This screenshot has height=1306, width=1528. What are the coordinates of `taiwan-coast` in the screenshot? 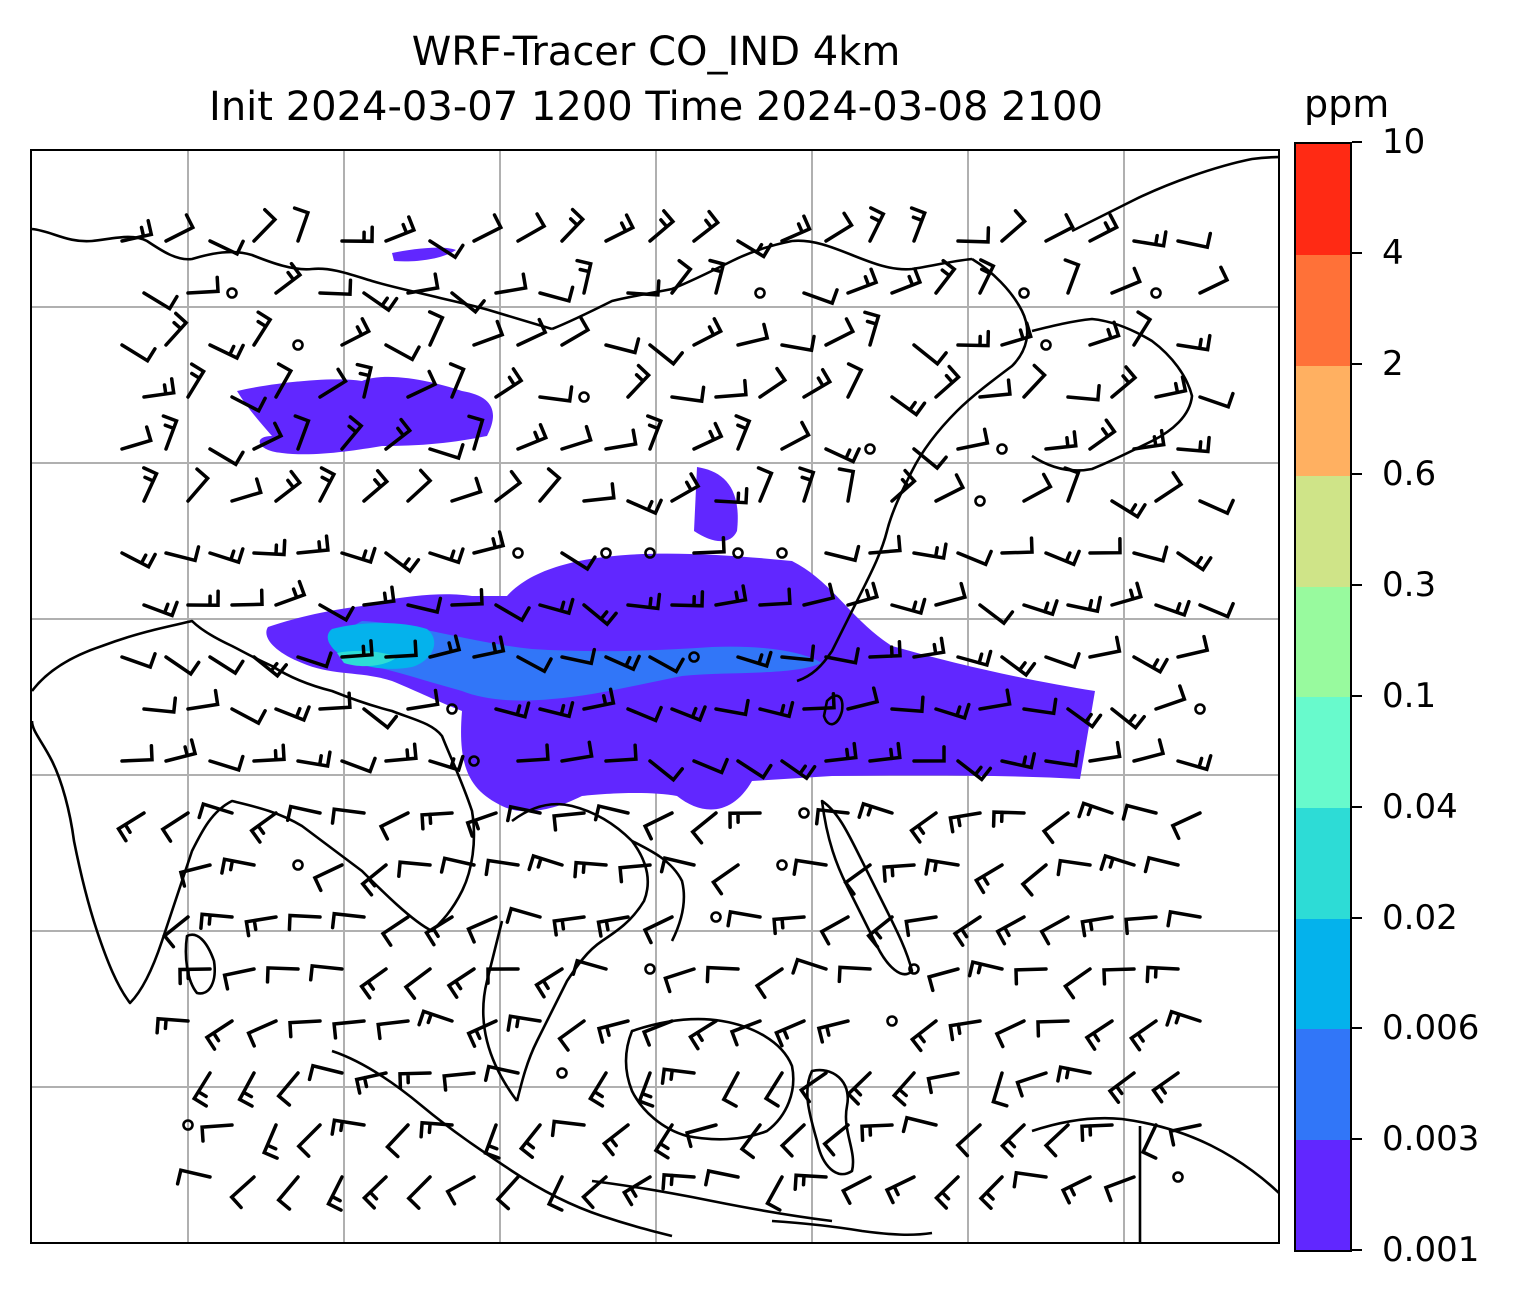 It's located at (833, 710).